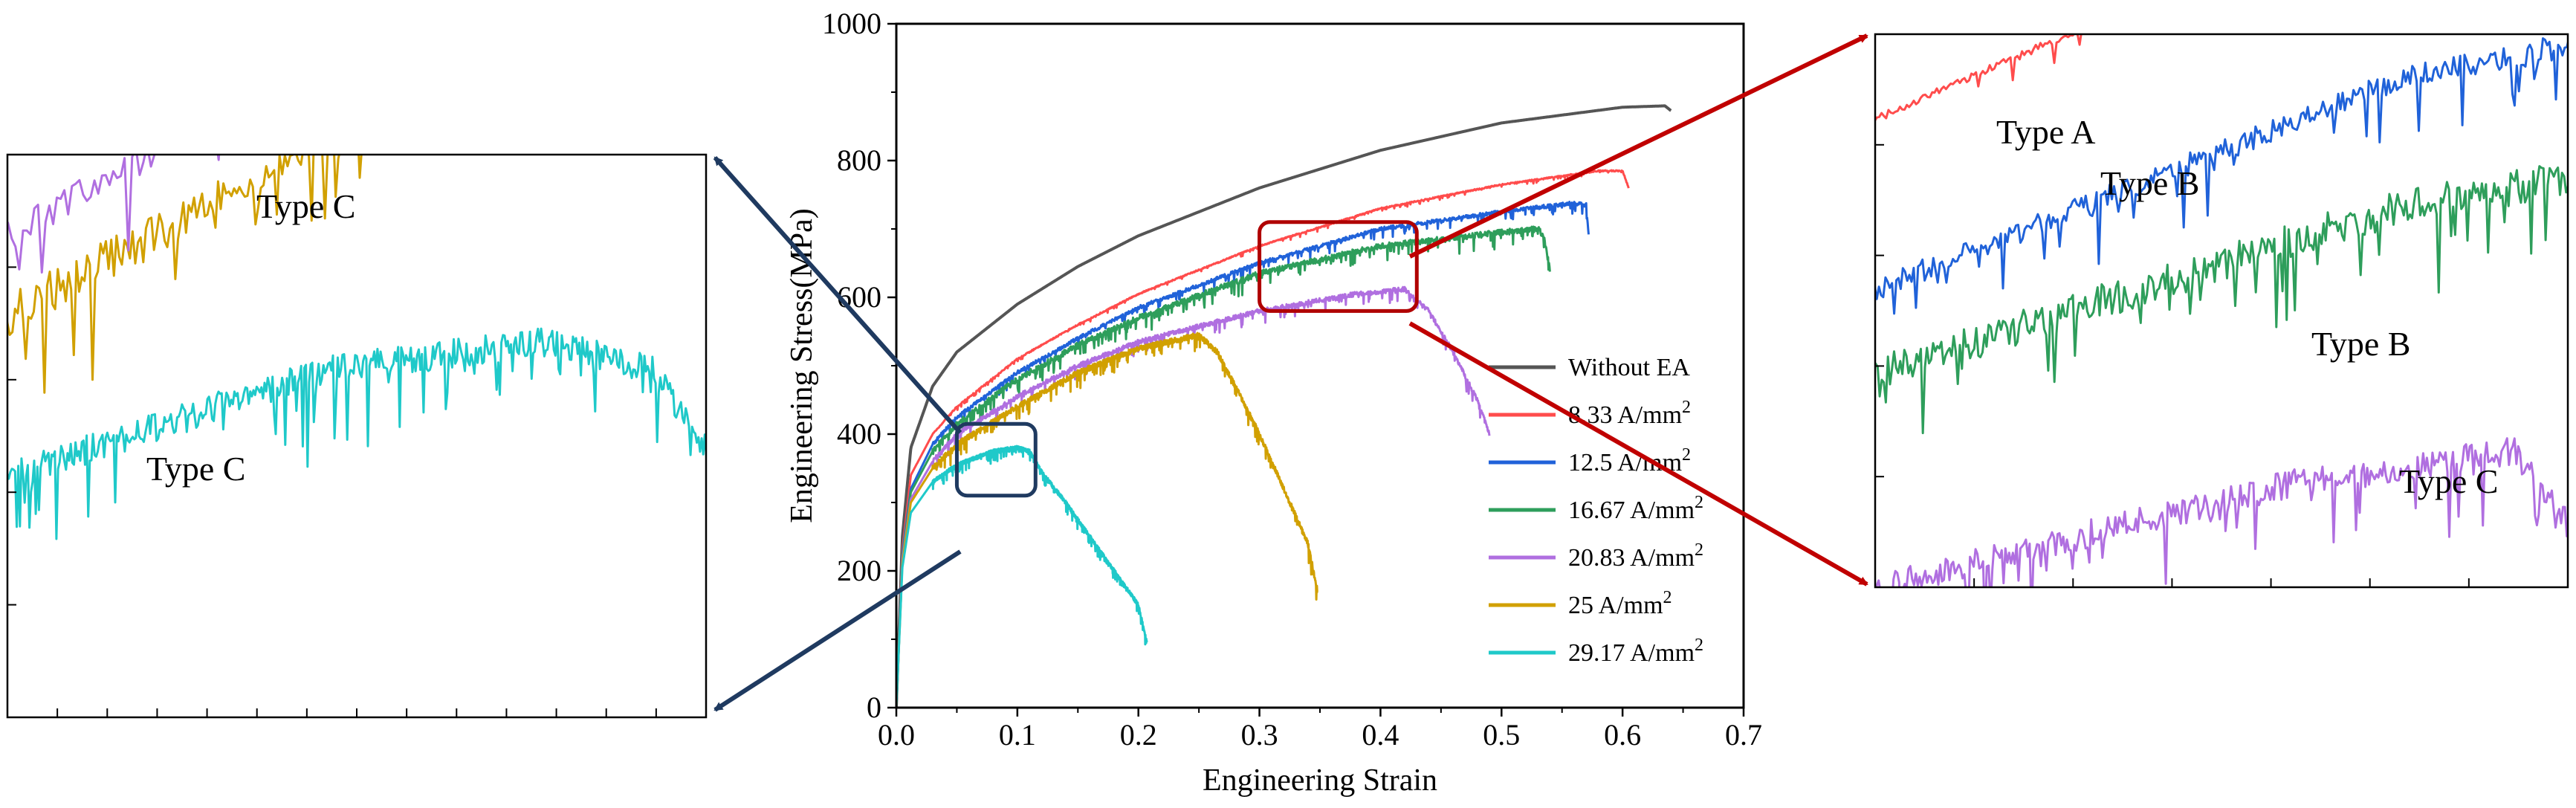  What do you see at coordinates (859, 434) in the screenshot?
I see `main-y-tick-label-2: 400` at bounding box center [859, 434].